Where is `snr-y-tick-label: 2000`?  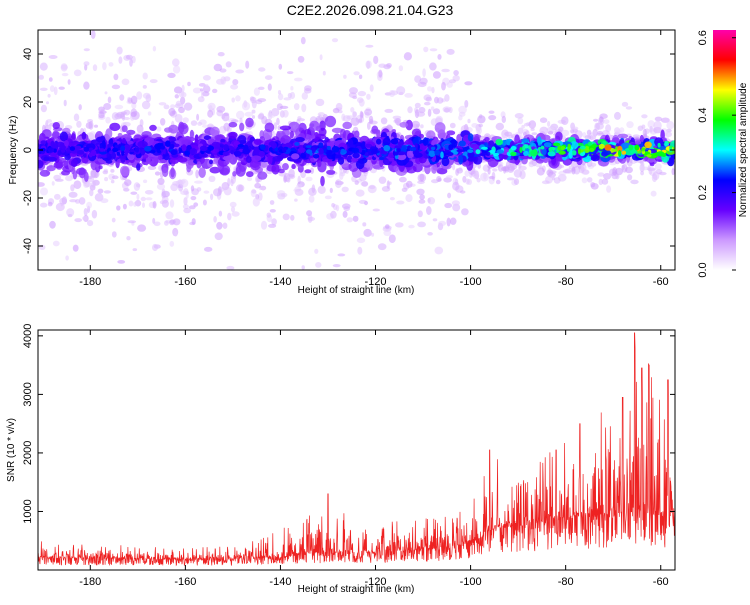
snr-y-tick-label: 2000 is located at coordinates (28, 453).